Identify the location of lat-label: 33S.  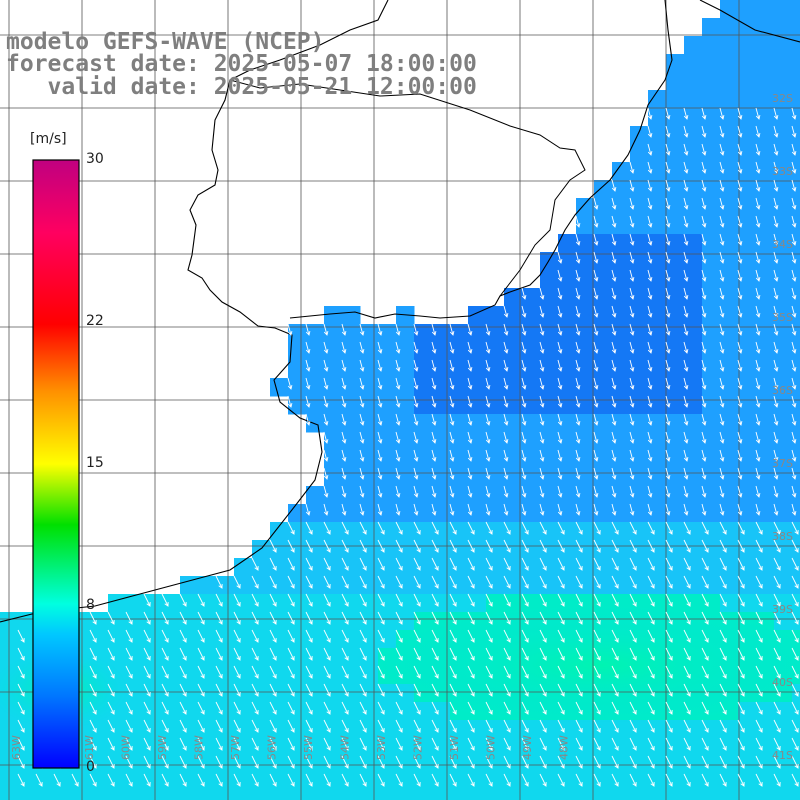
(782, 171).